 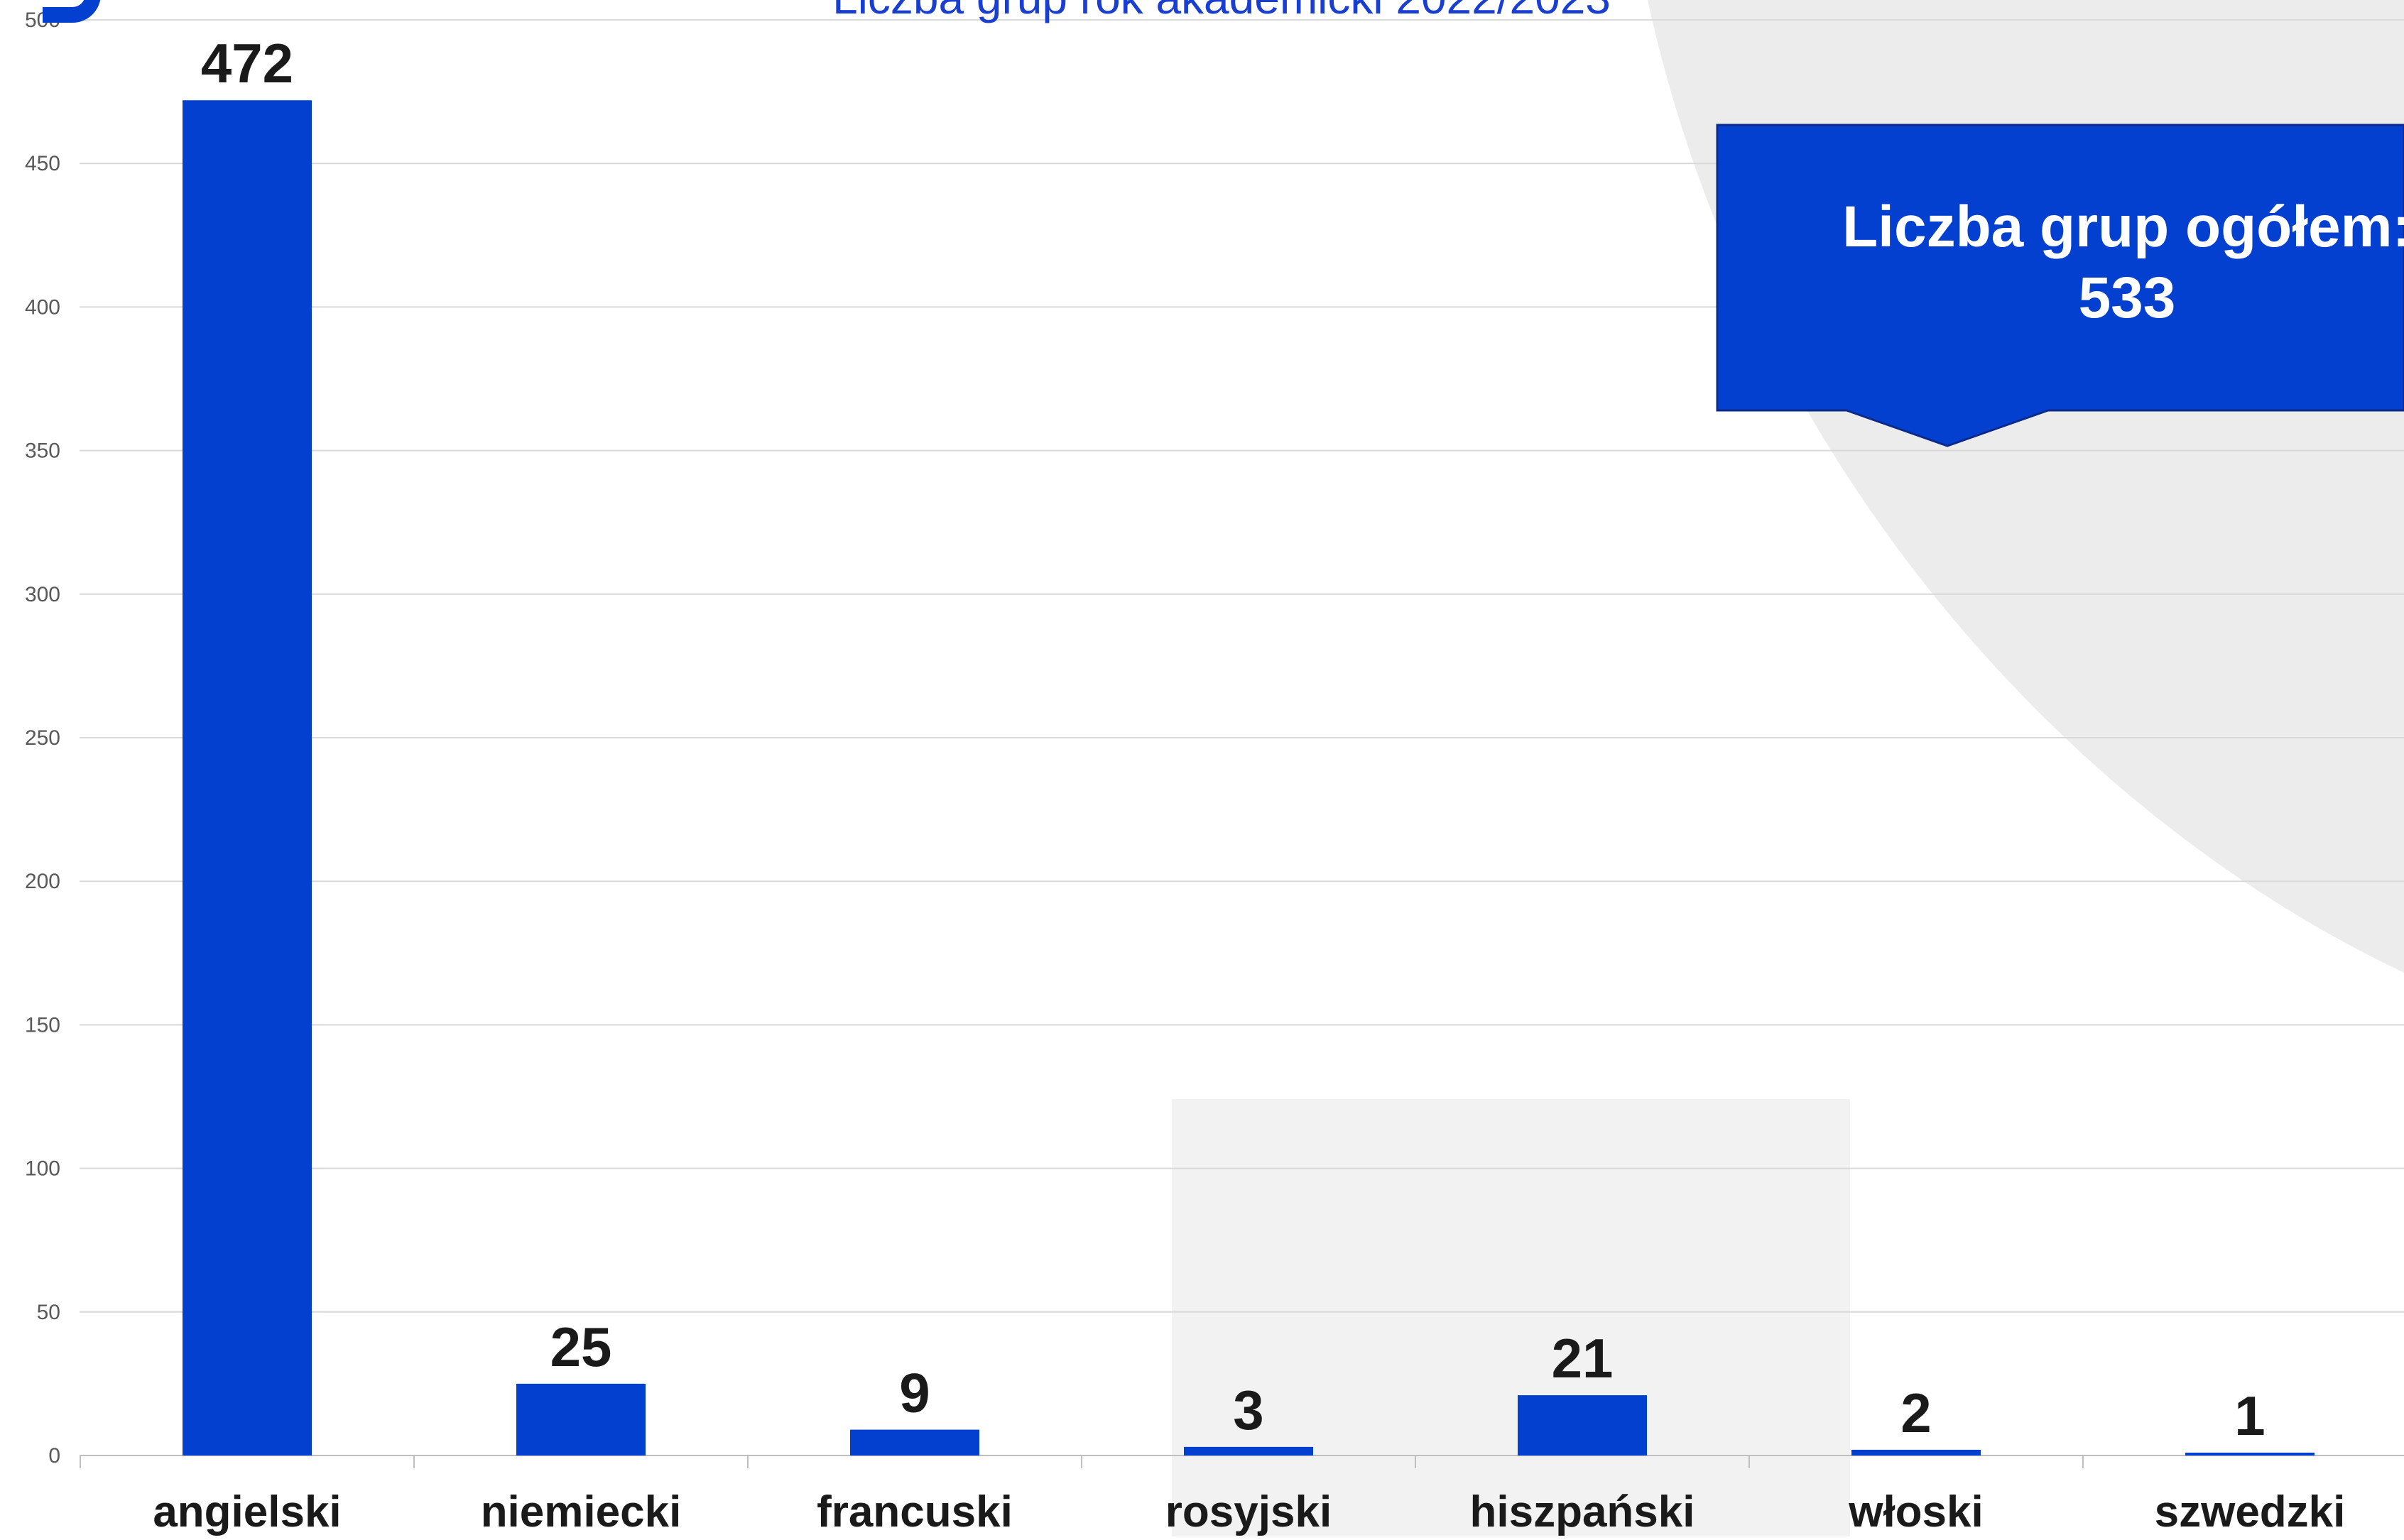 I want to click on y-tick-label: 250, so click(x=42, y=738).